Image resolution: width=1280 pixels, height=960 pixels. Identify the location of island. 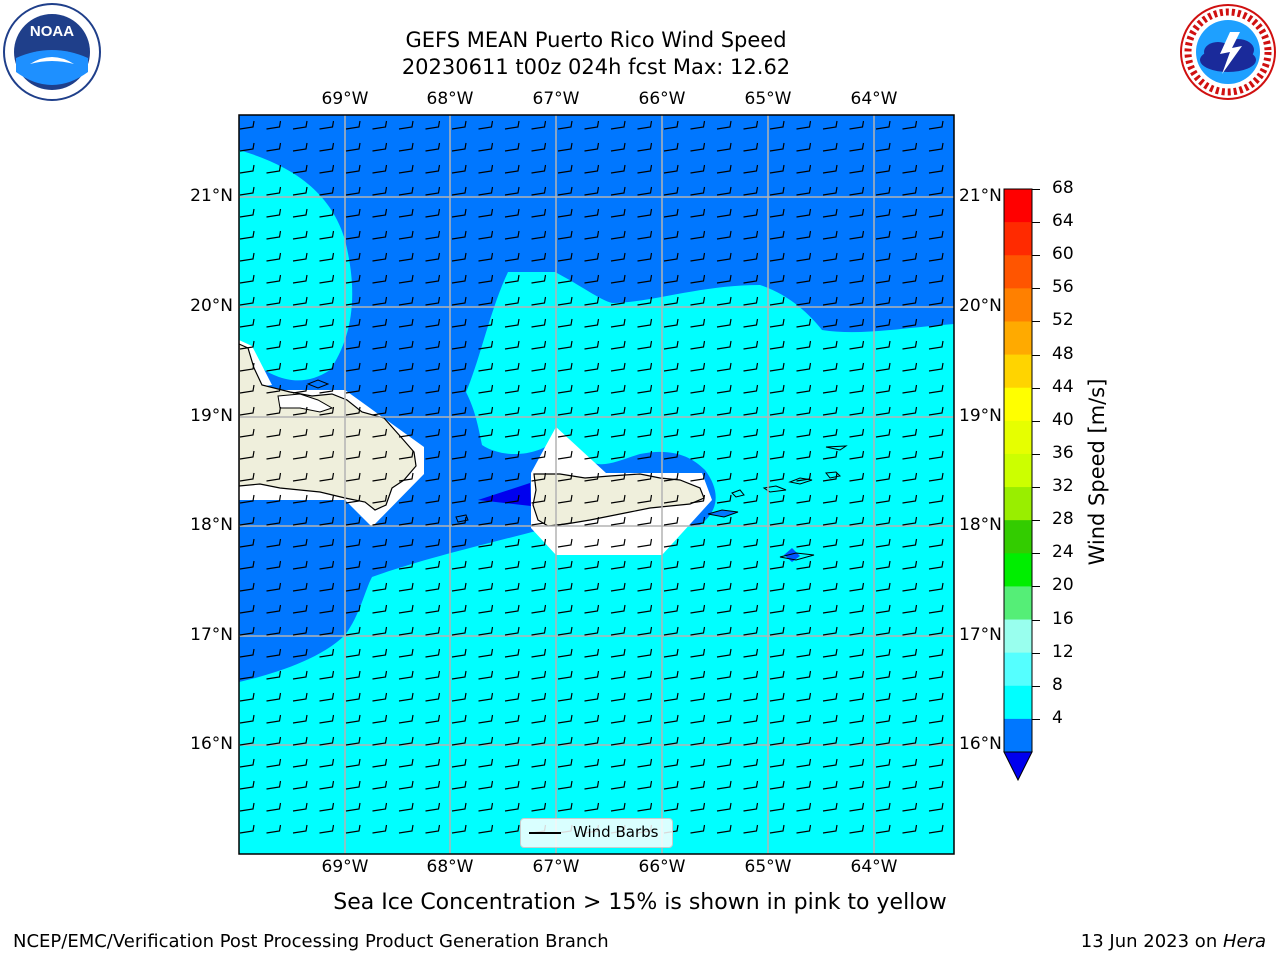
(318, 384).